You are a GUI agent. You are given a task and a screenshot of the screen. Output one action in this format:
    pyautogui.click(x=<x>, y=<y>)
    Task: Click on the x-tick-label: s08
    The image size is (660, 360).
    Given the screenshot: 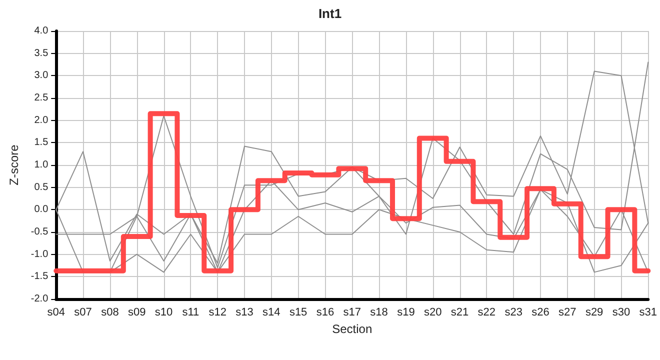 What is the action you would take?
    pyautogui.click(x=110, y=312)
    